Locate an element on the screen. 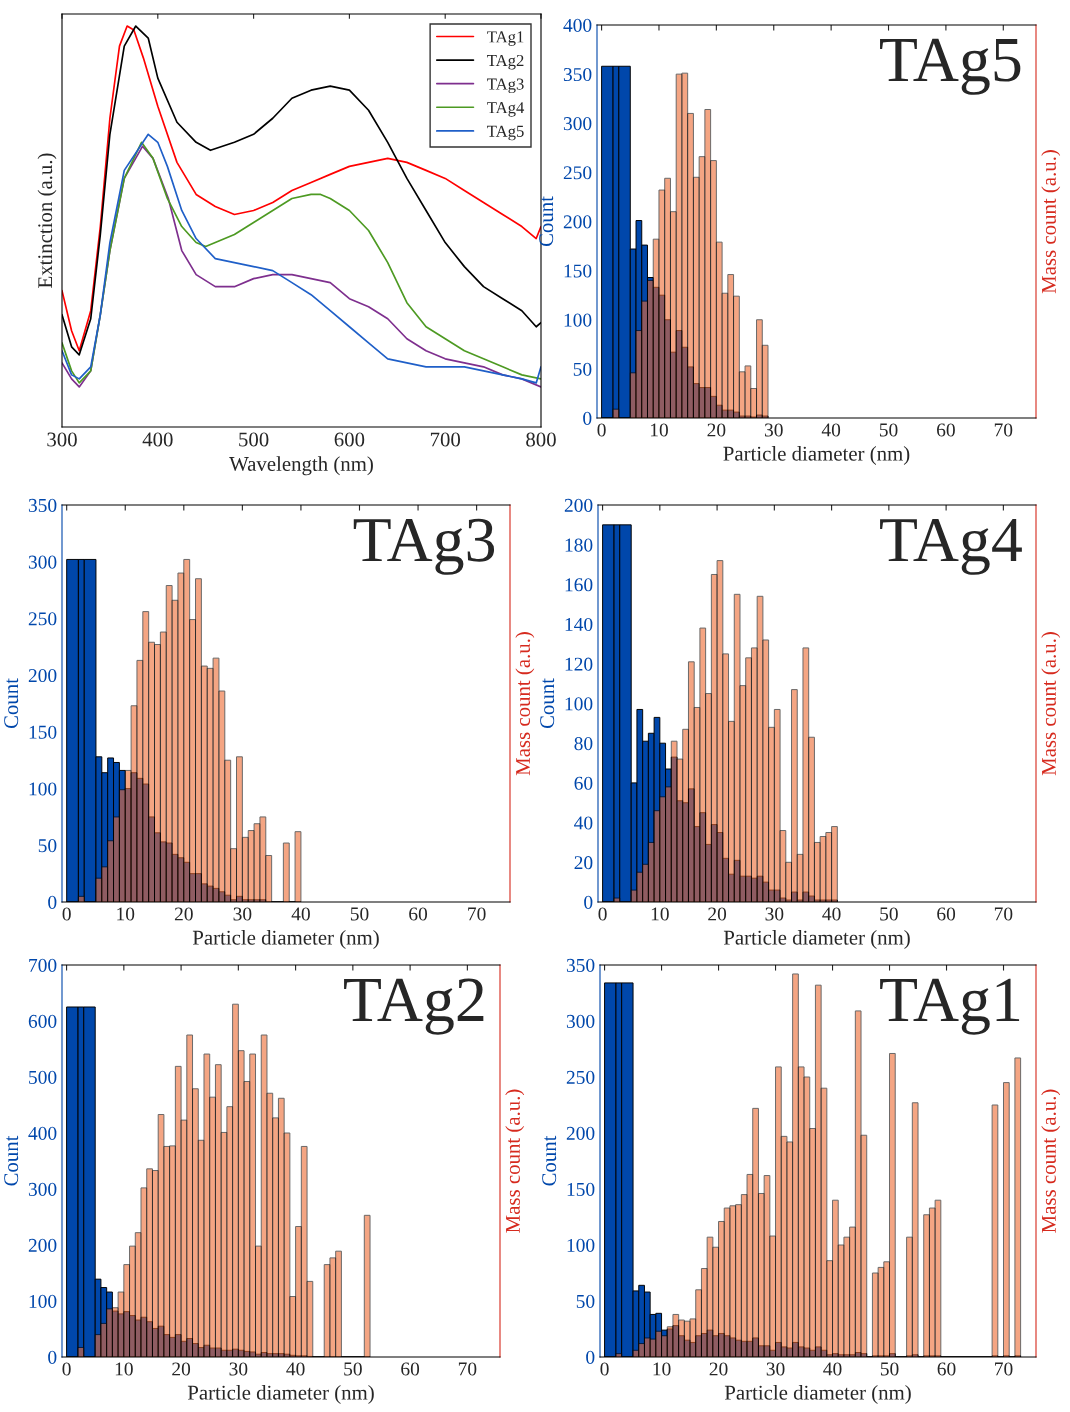 This screenshot has width=1070, height=1412. y-tick-label: 700 is located at coordinates (43, 965).